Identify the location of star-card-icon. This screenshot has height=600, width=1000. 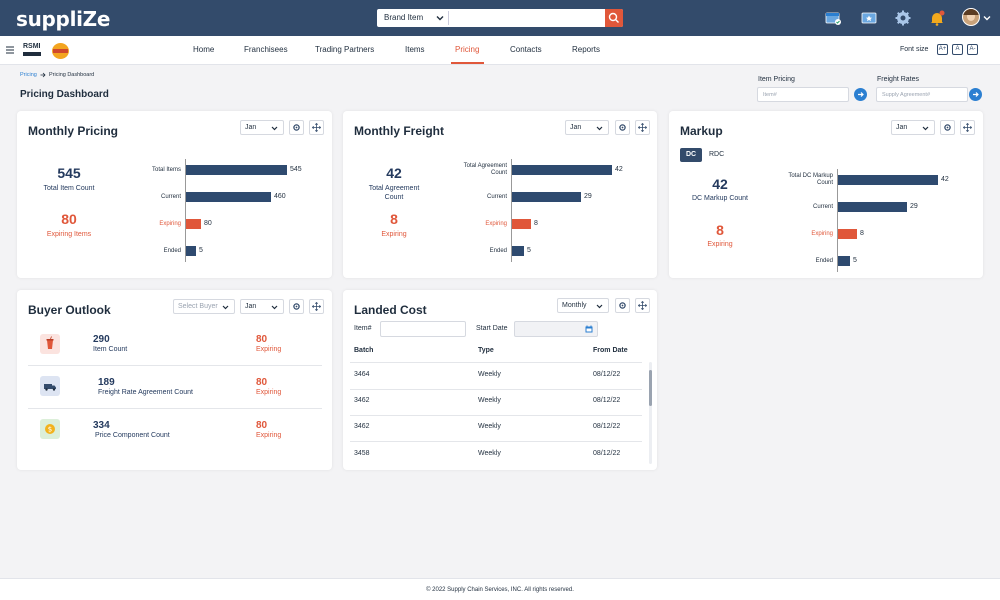
(869, 18).